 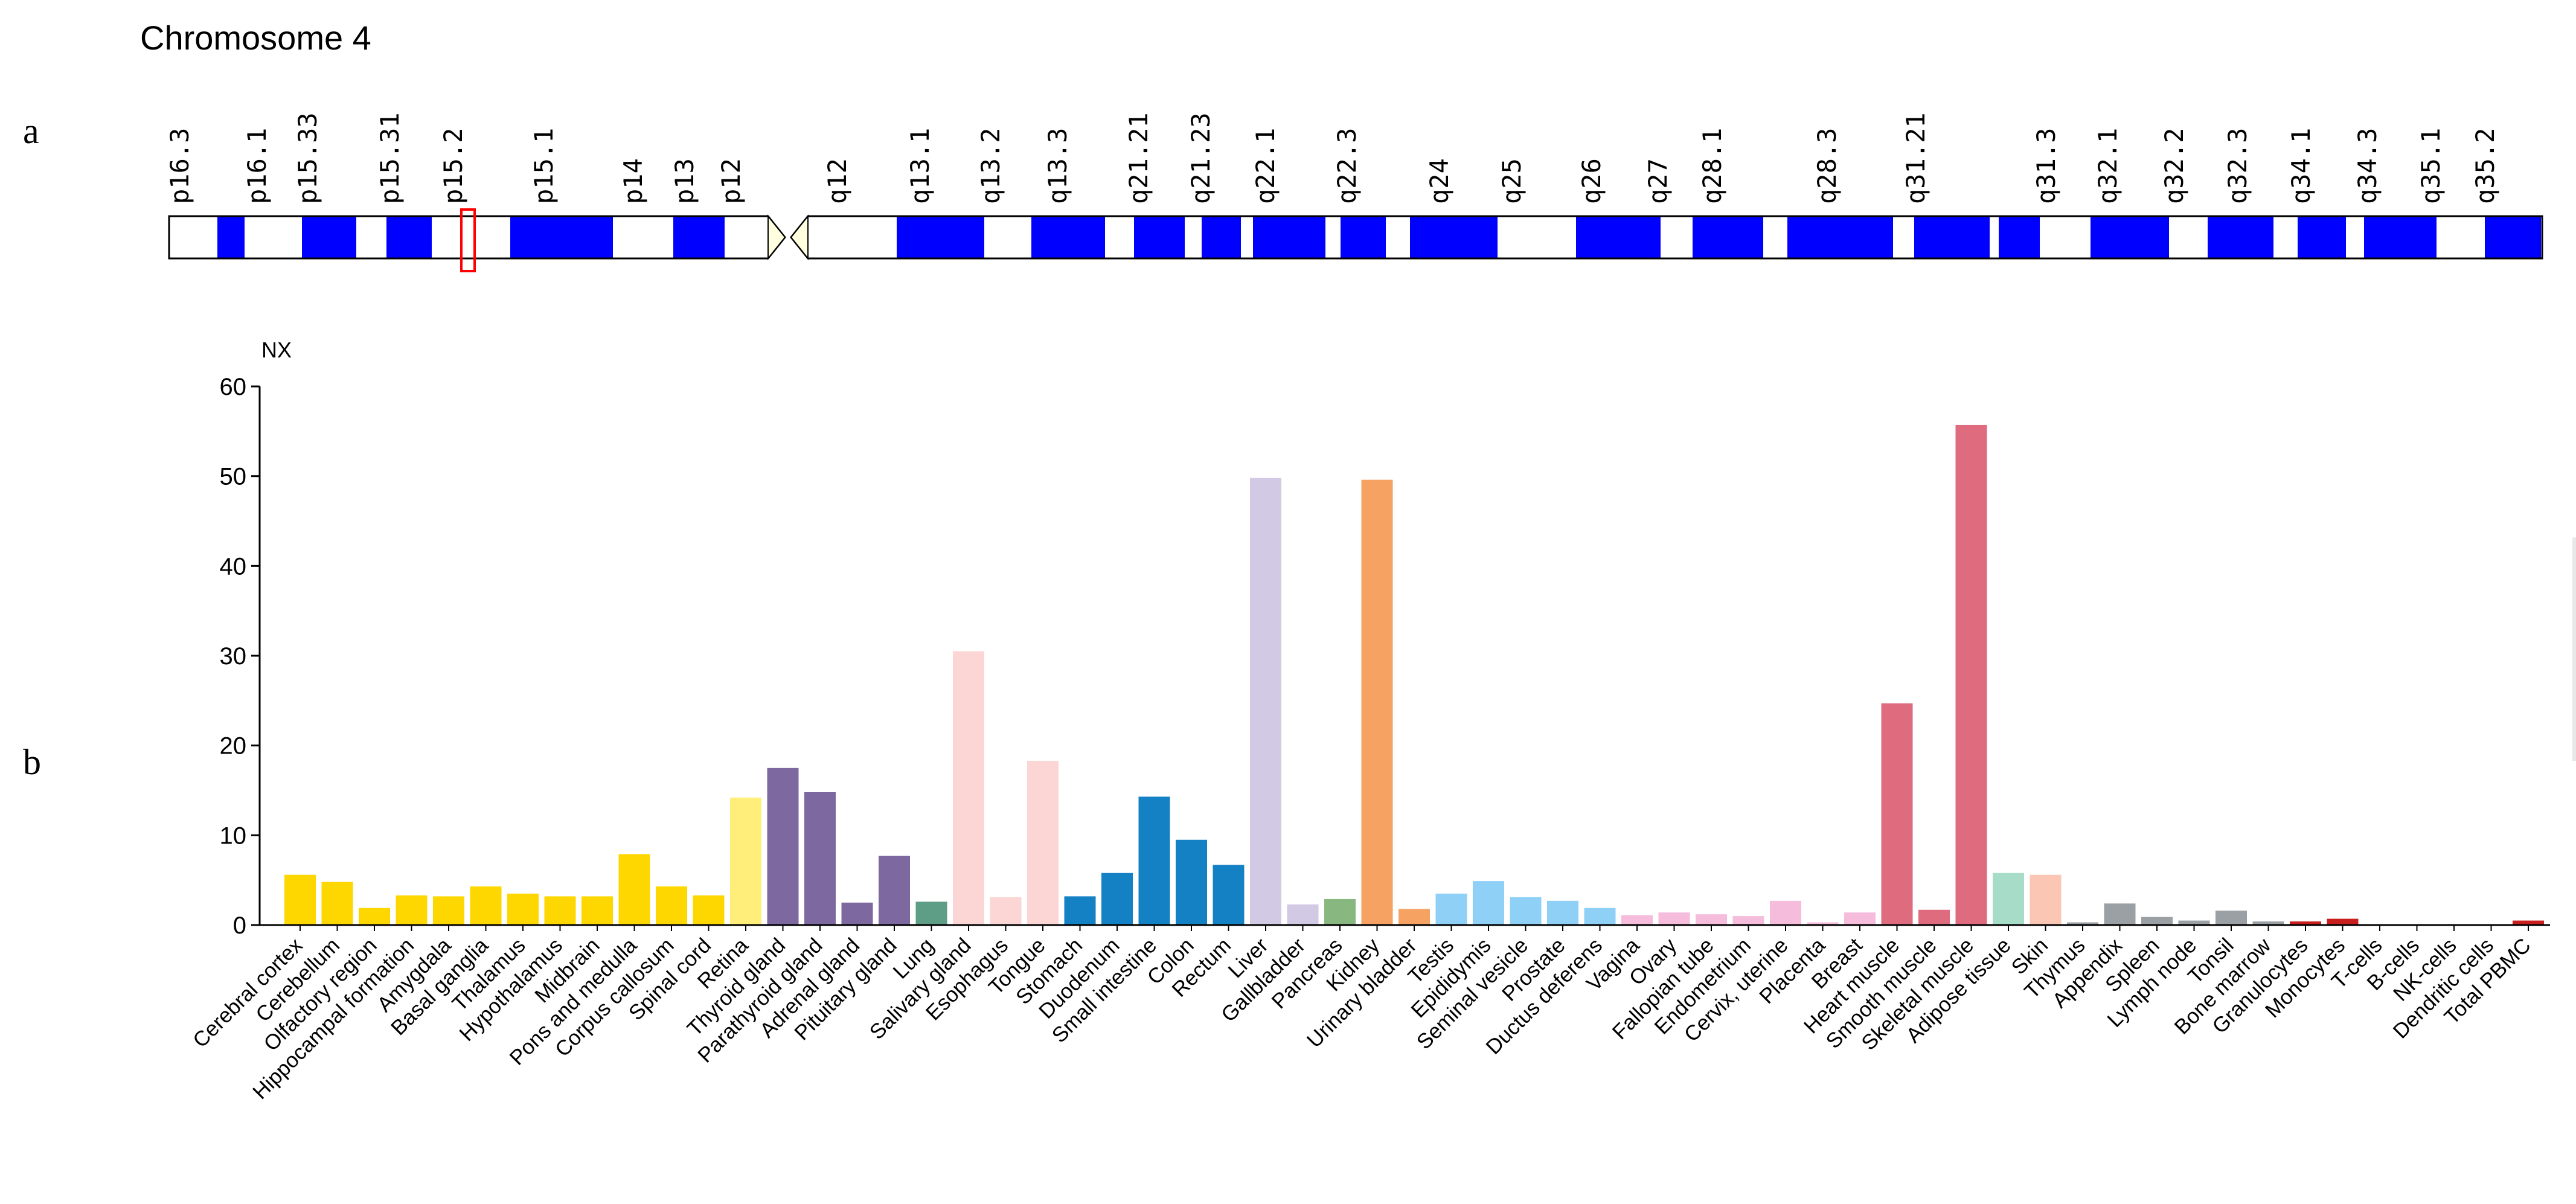 What do you see at coordinates (233, 746) in the screenshot?
I see `y-tick-label: 20` at bounding box center [233, 746].